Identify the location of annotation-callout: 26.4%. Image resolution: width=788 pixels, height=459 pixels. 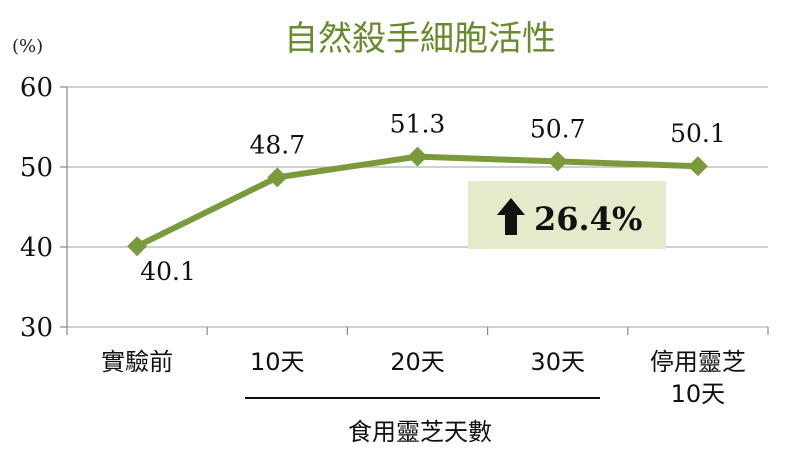
(567, 215).